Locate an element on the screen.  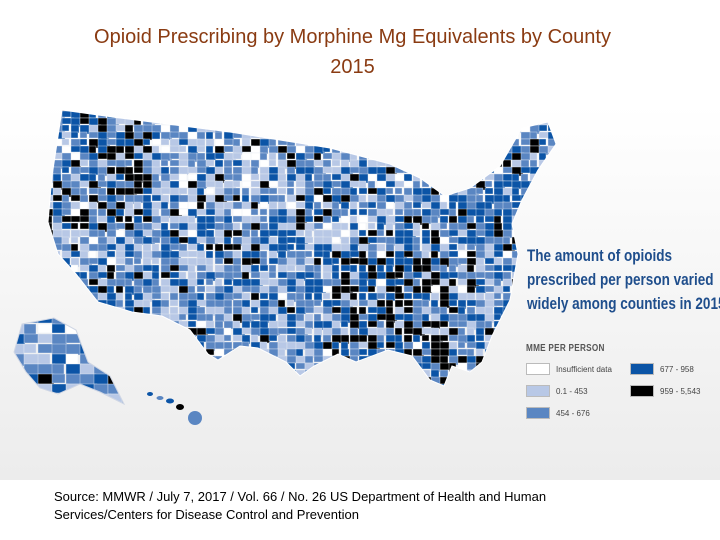
legend-swatch is located at coordinates (642, 391).